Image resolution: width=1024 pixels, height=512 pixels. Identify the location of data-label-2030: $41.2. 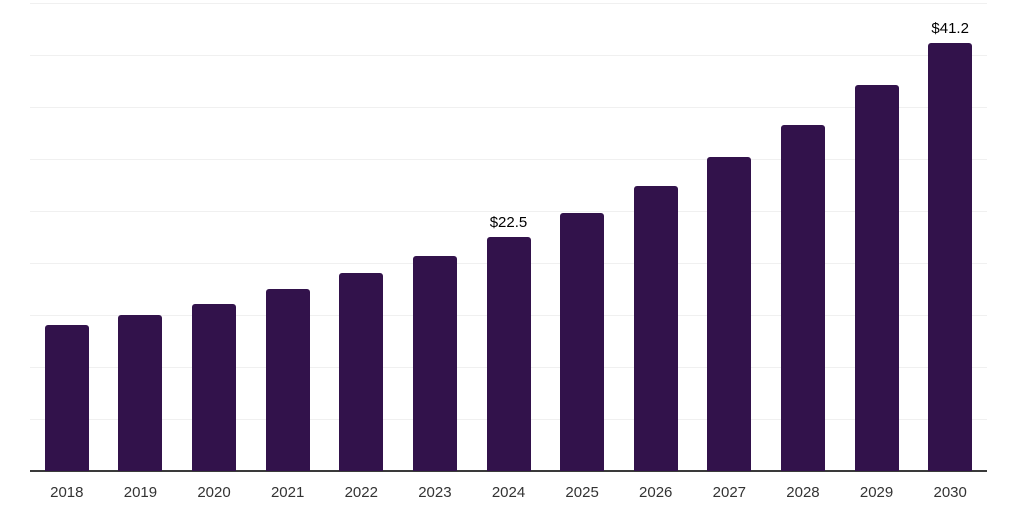
(950, 28).